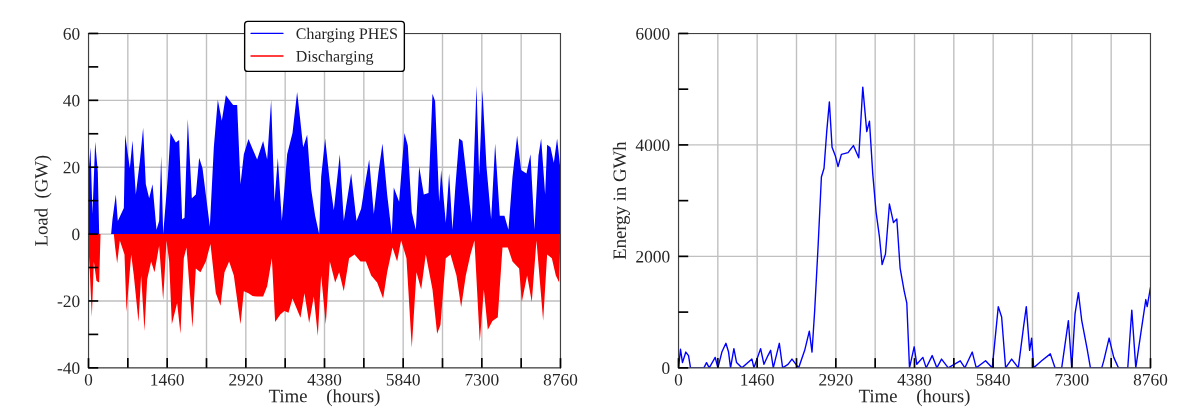  What do you see at coordinates (68, 301) in the screenshot?
I see `y-tick-label: -20` at bounding box center [68, 301].